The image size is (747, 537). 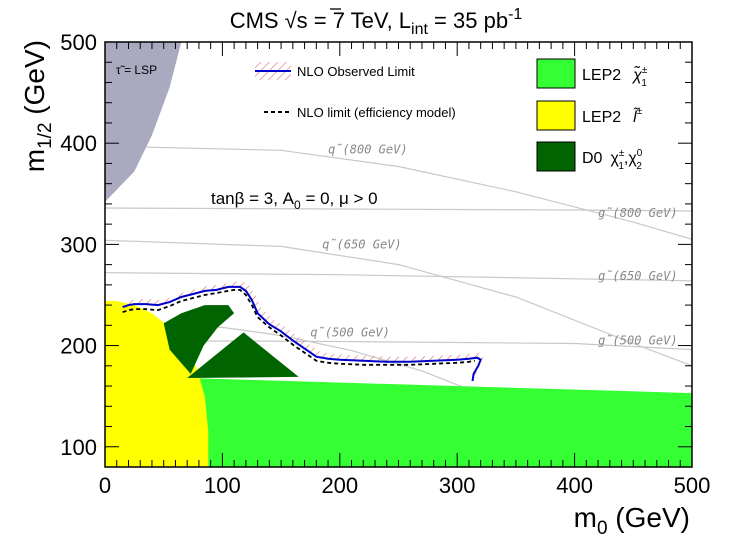 What do you see at coordinates (376, 112) in the screenshot?
I see `legend-label-expected: NLO limit (efficiency model)` at bounding box center [376, 112].